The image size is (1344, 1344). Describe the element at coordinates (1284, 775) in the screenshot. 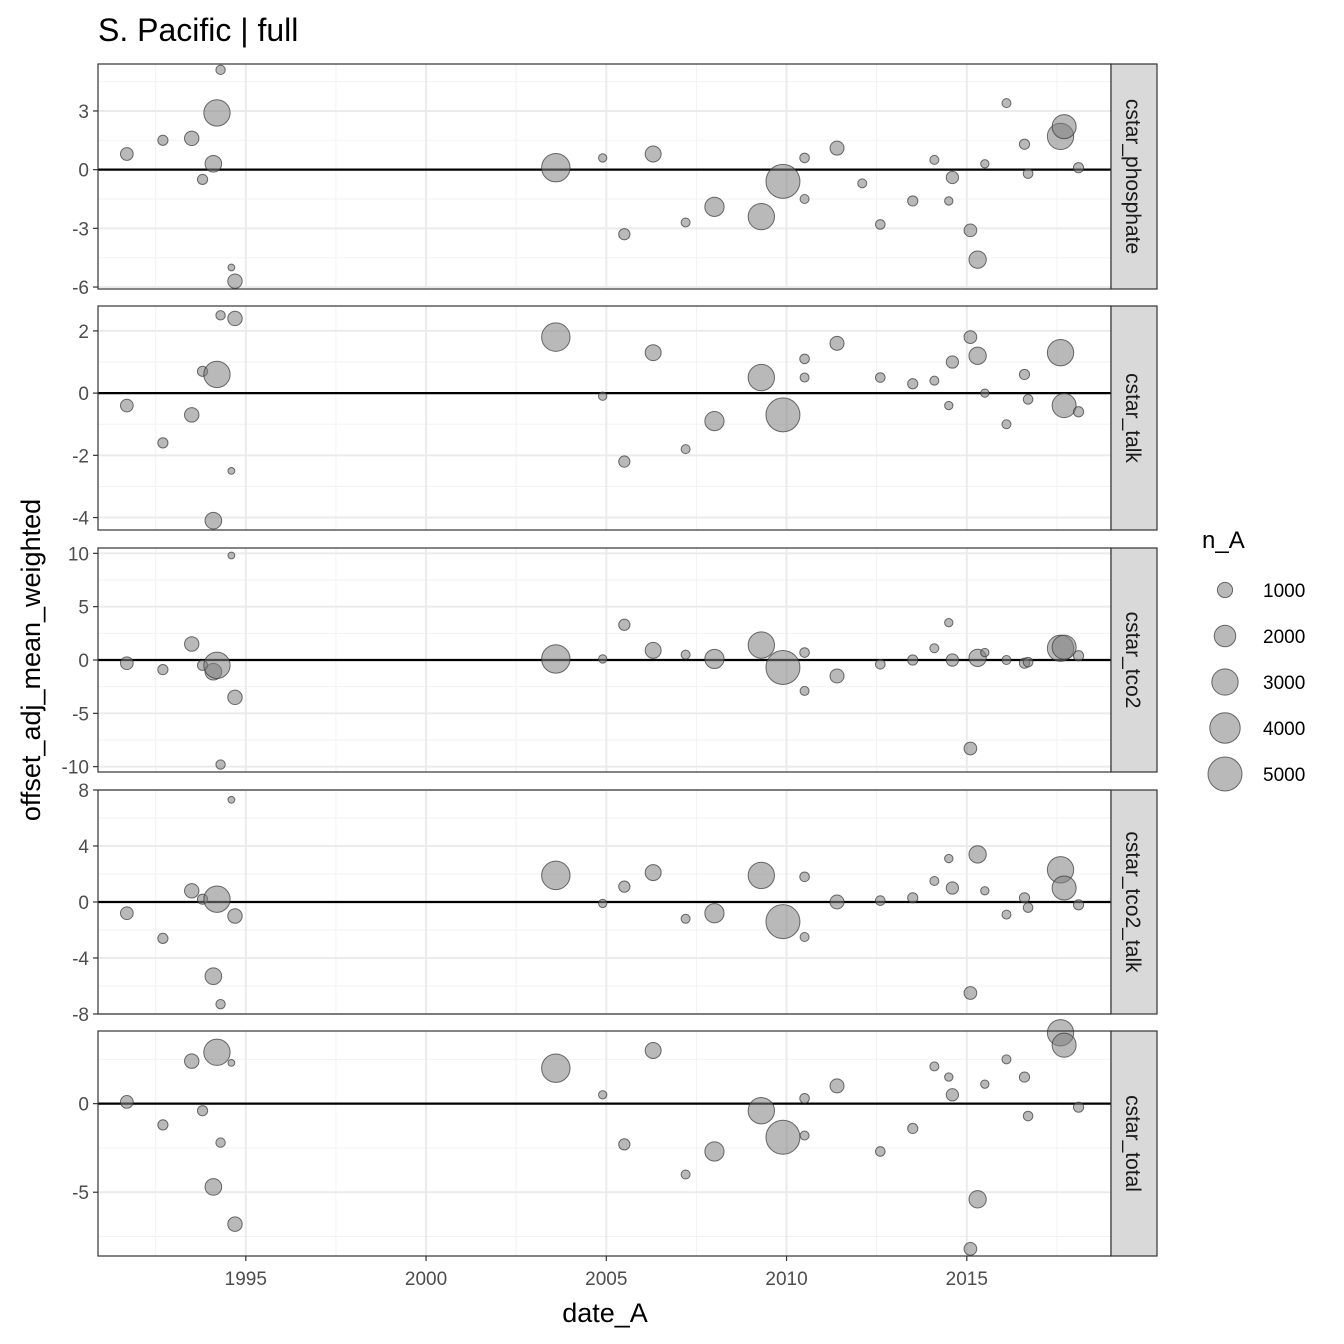

I see `legend-label: 5000` at that location.